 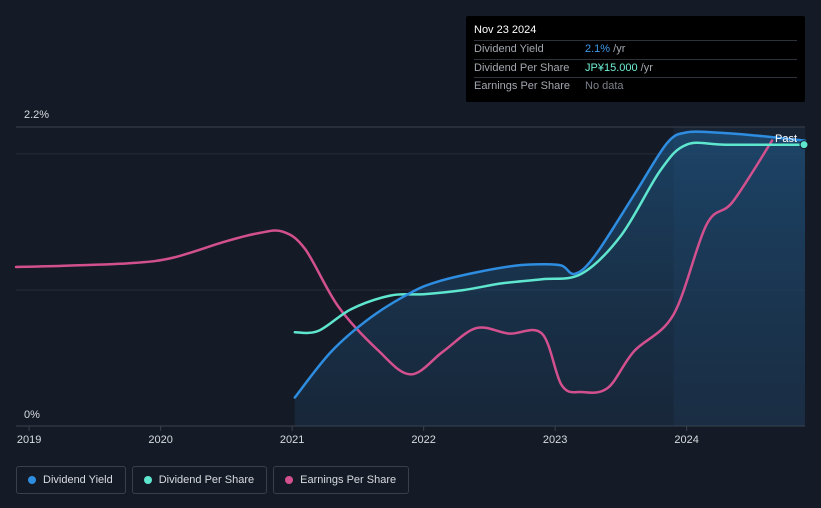 What do you see at coordinates (635, 87) in the screenshot?
I see `tooltip-row-earnings-per-share: Earnings Per Share No data` at bounding box center [635, 87].